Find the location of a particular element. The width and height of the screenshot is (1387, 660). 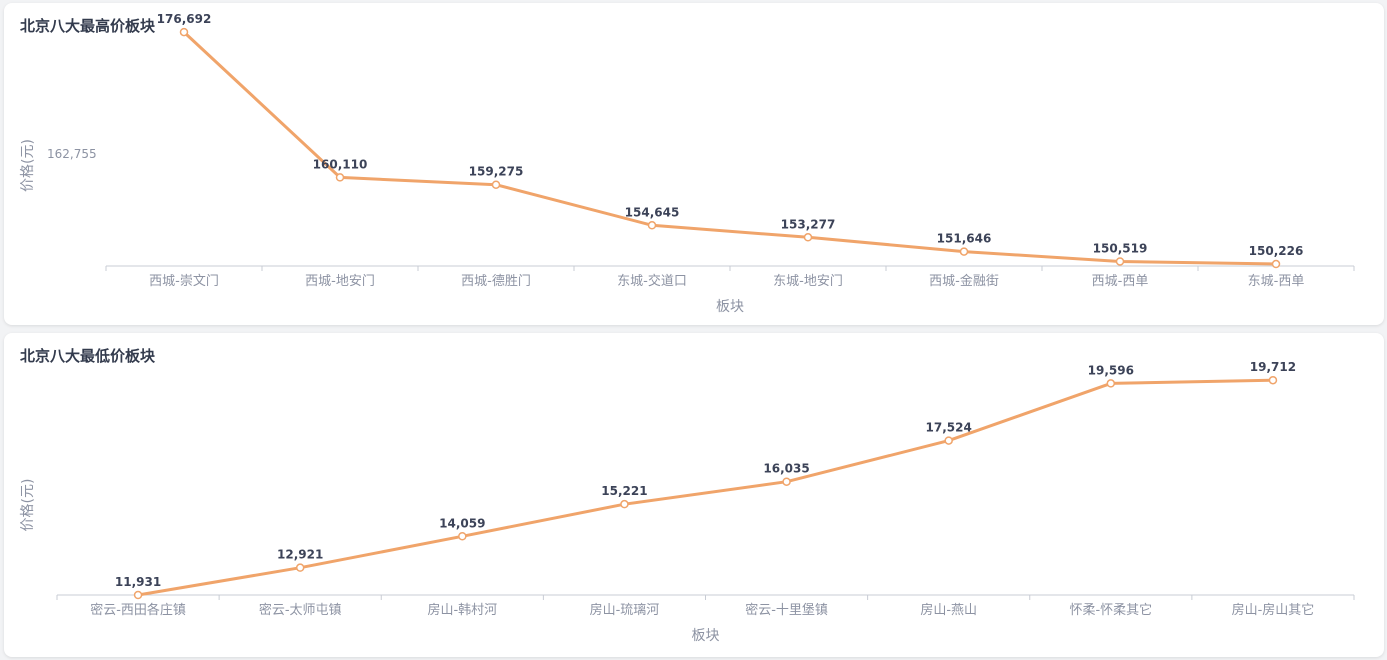

data-label: 151,646 is located at coordinates (964, 239).